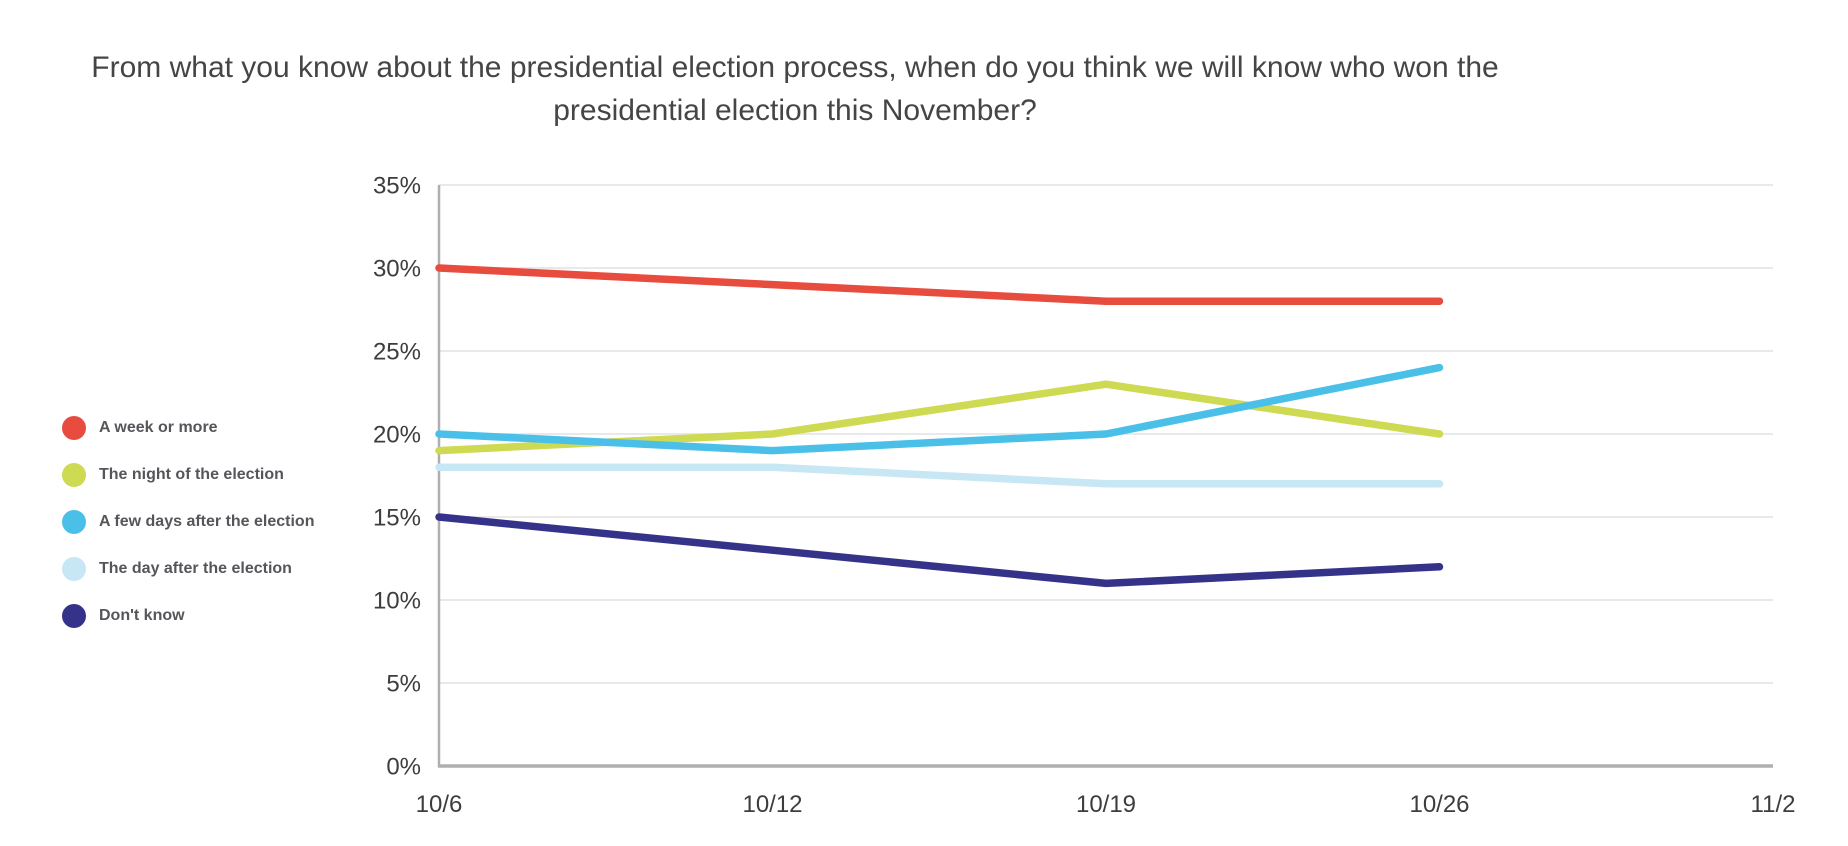  Describe the element at coordinates (142, 615) in the screenshot. I see `legend-label: Don't know` at that location.